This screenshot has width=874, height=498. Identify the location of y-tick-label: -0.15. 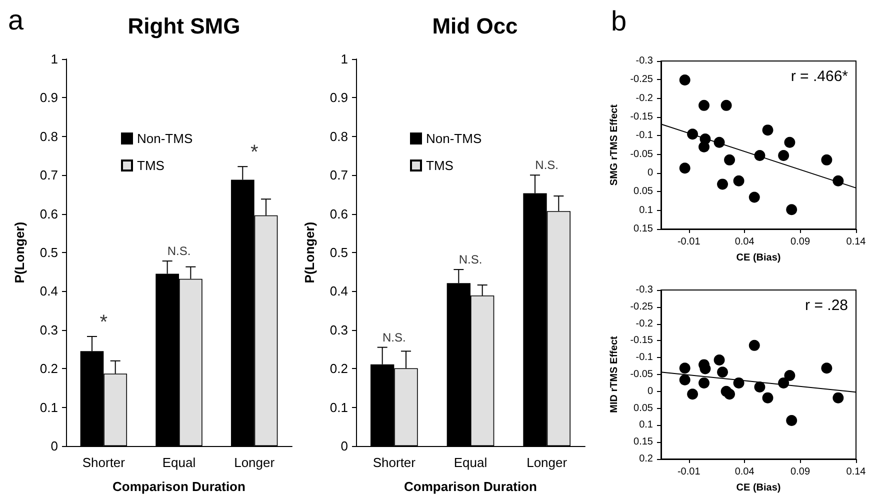
(642, 340).